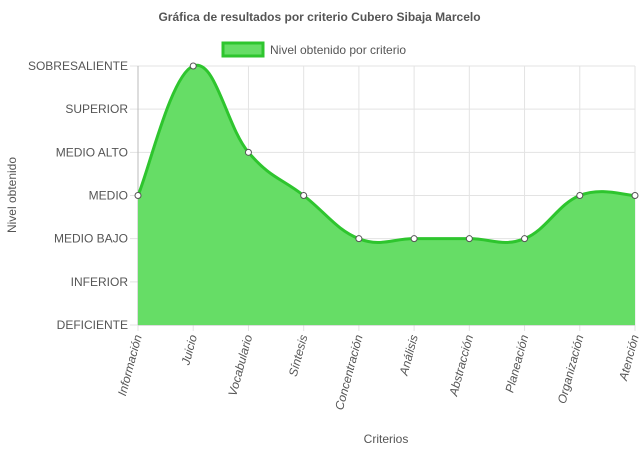  What do you see at coordinates (243, 49) in the screenshot?
I see `legend-swatch` at bounding box center [243, 49].